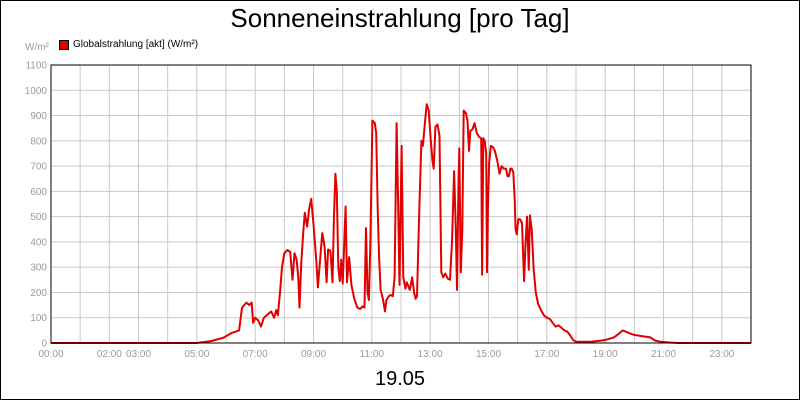  What do you see at coordinates (400, 18) in the screenshot?
I see `chart-title: Sonneneinstrahlung [pro Tag]` at bounding box center [400, 18].